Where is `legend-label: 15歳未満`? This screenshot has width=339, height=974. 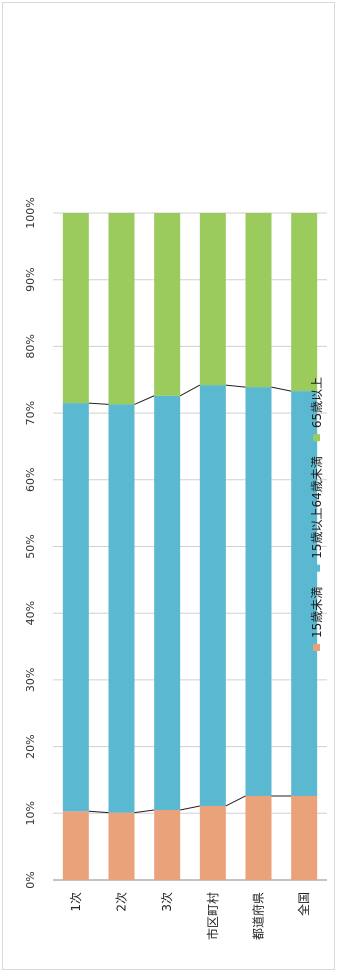
legend-label: 15歳未満 is located at coordinates (317, 612).